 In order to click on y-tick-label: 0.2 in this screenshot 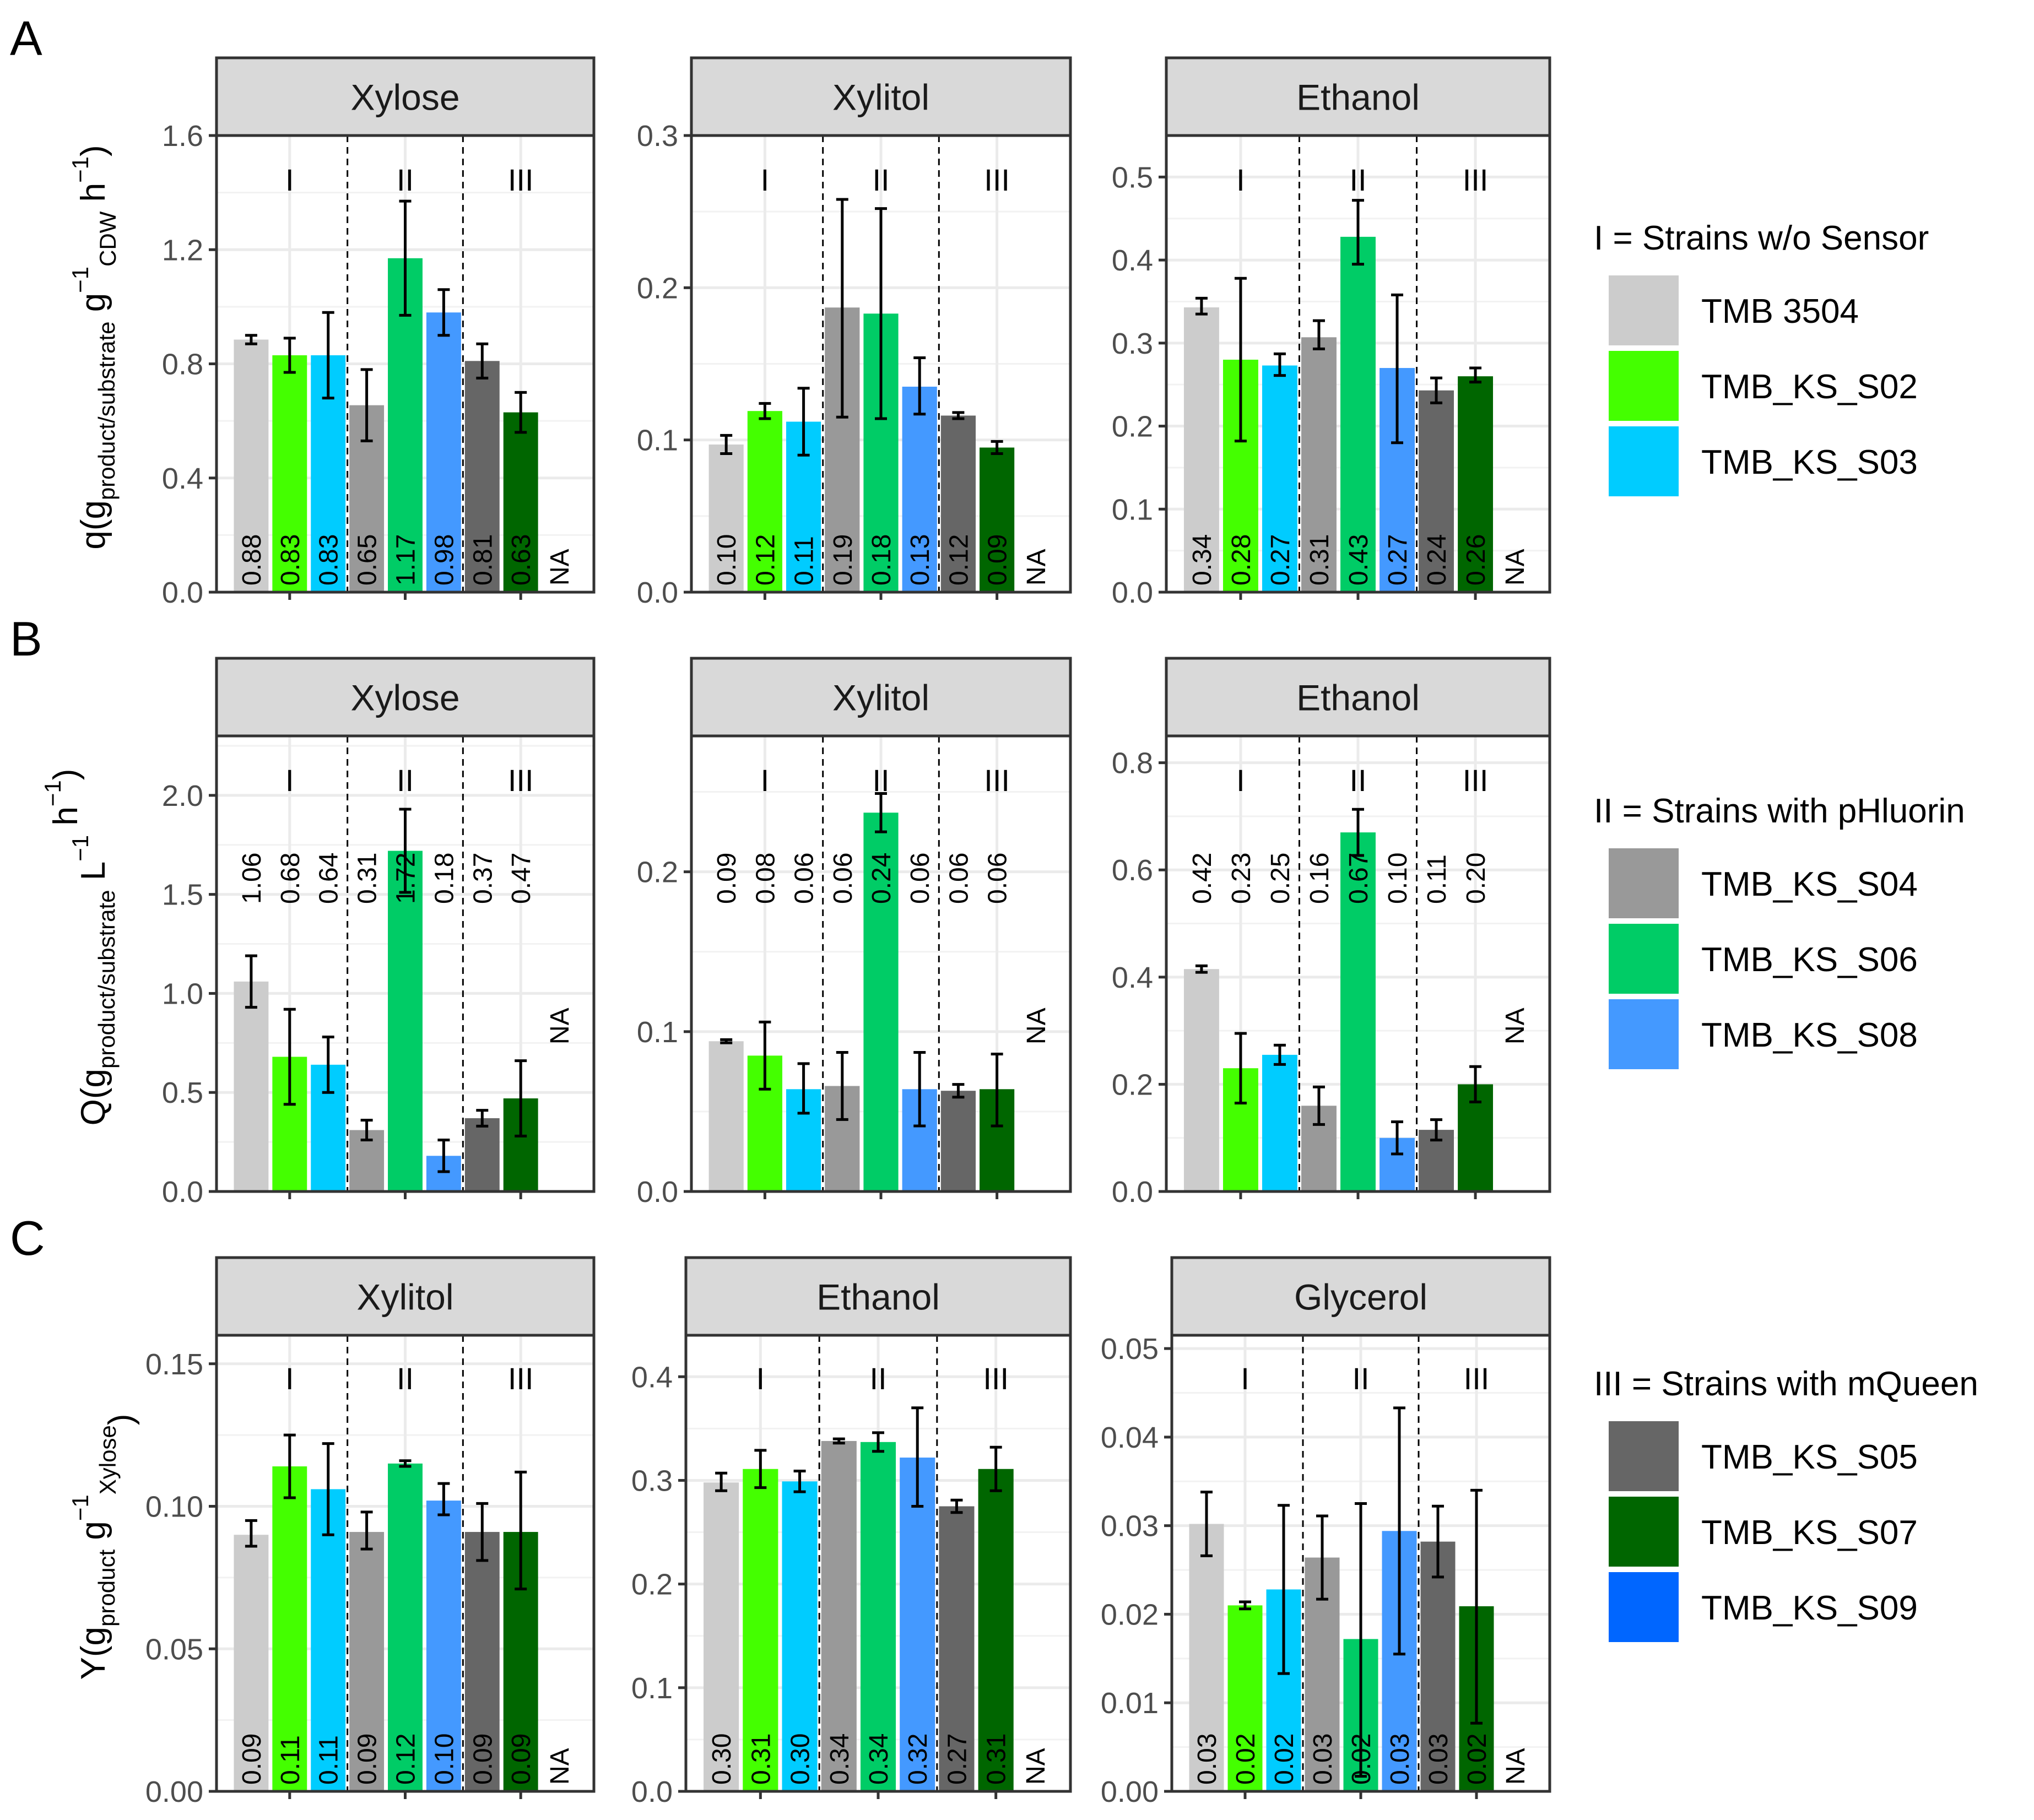, I will do `click(652, 1584)`.